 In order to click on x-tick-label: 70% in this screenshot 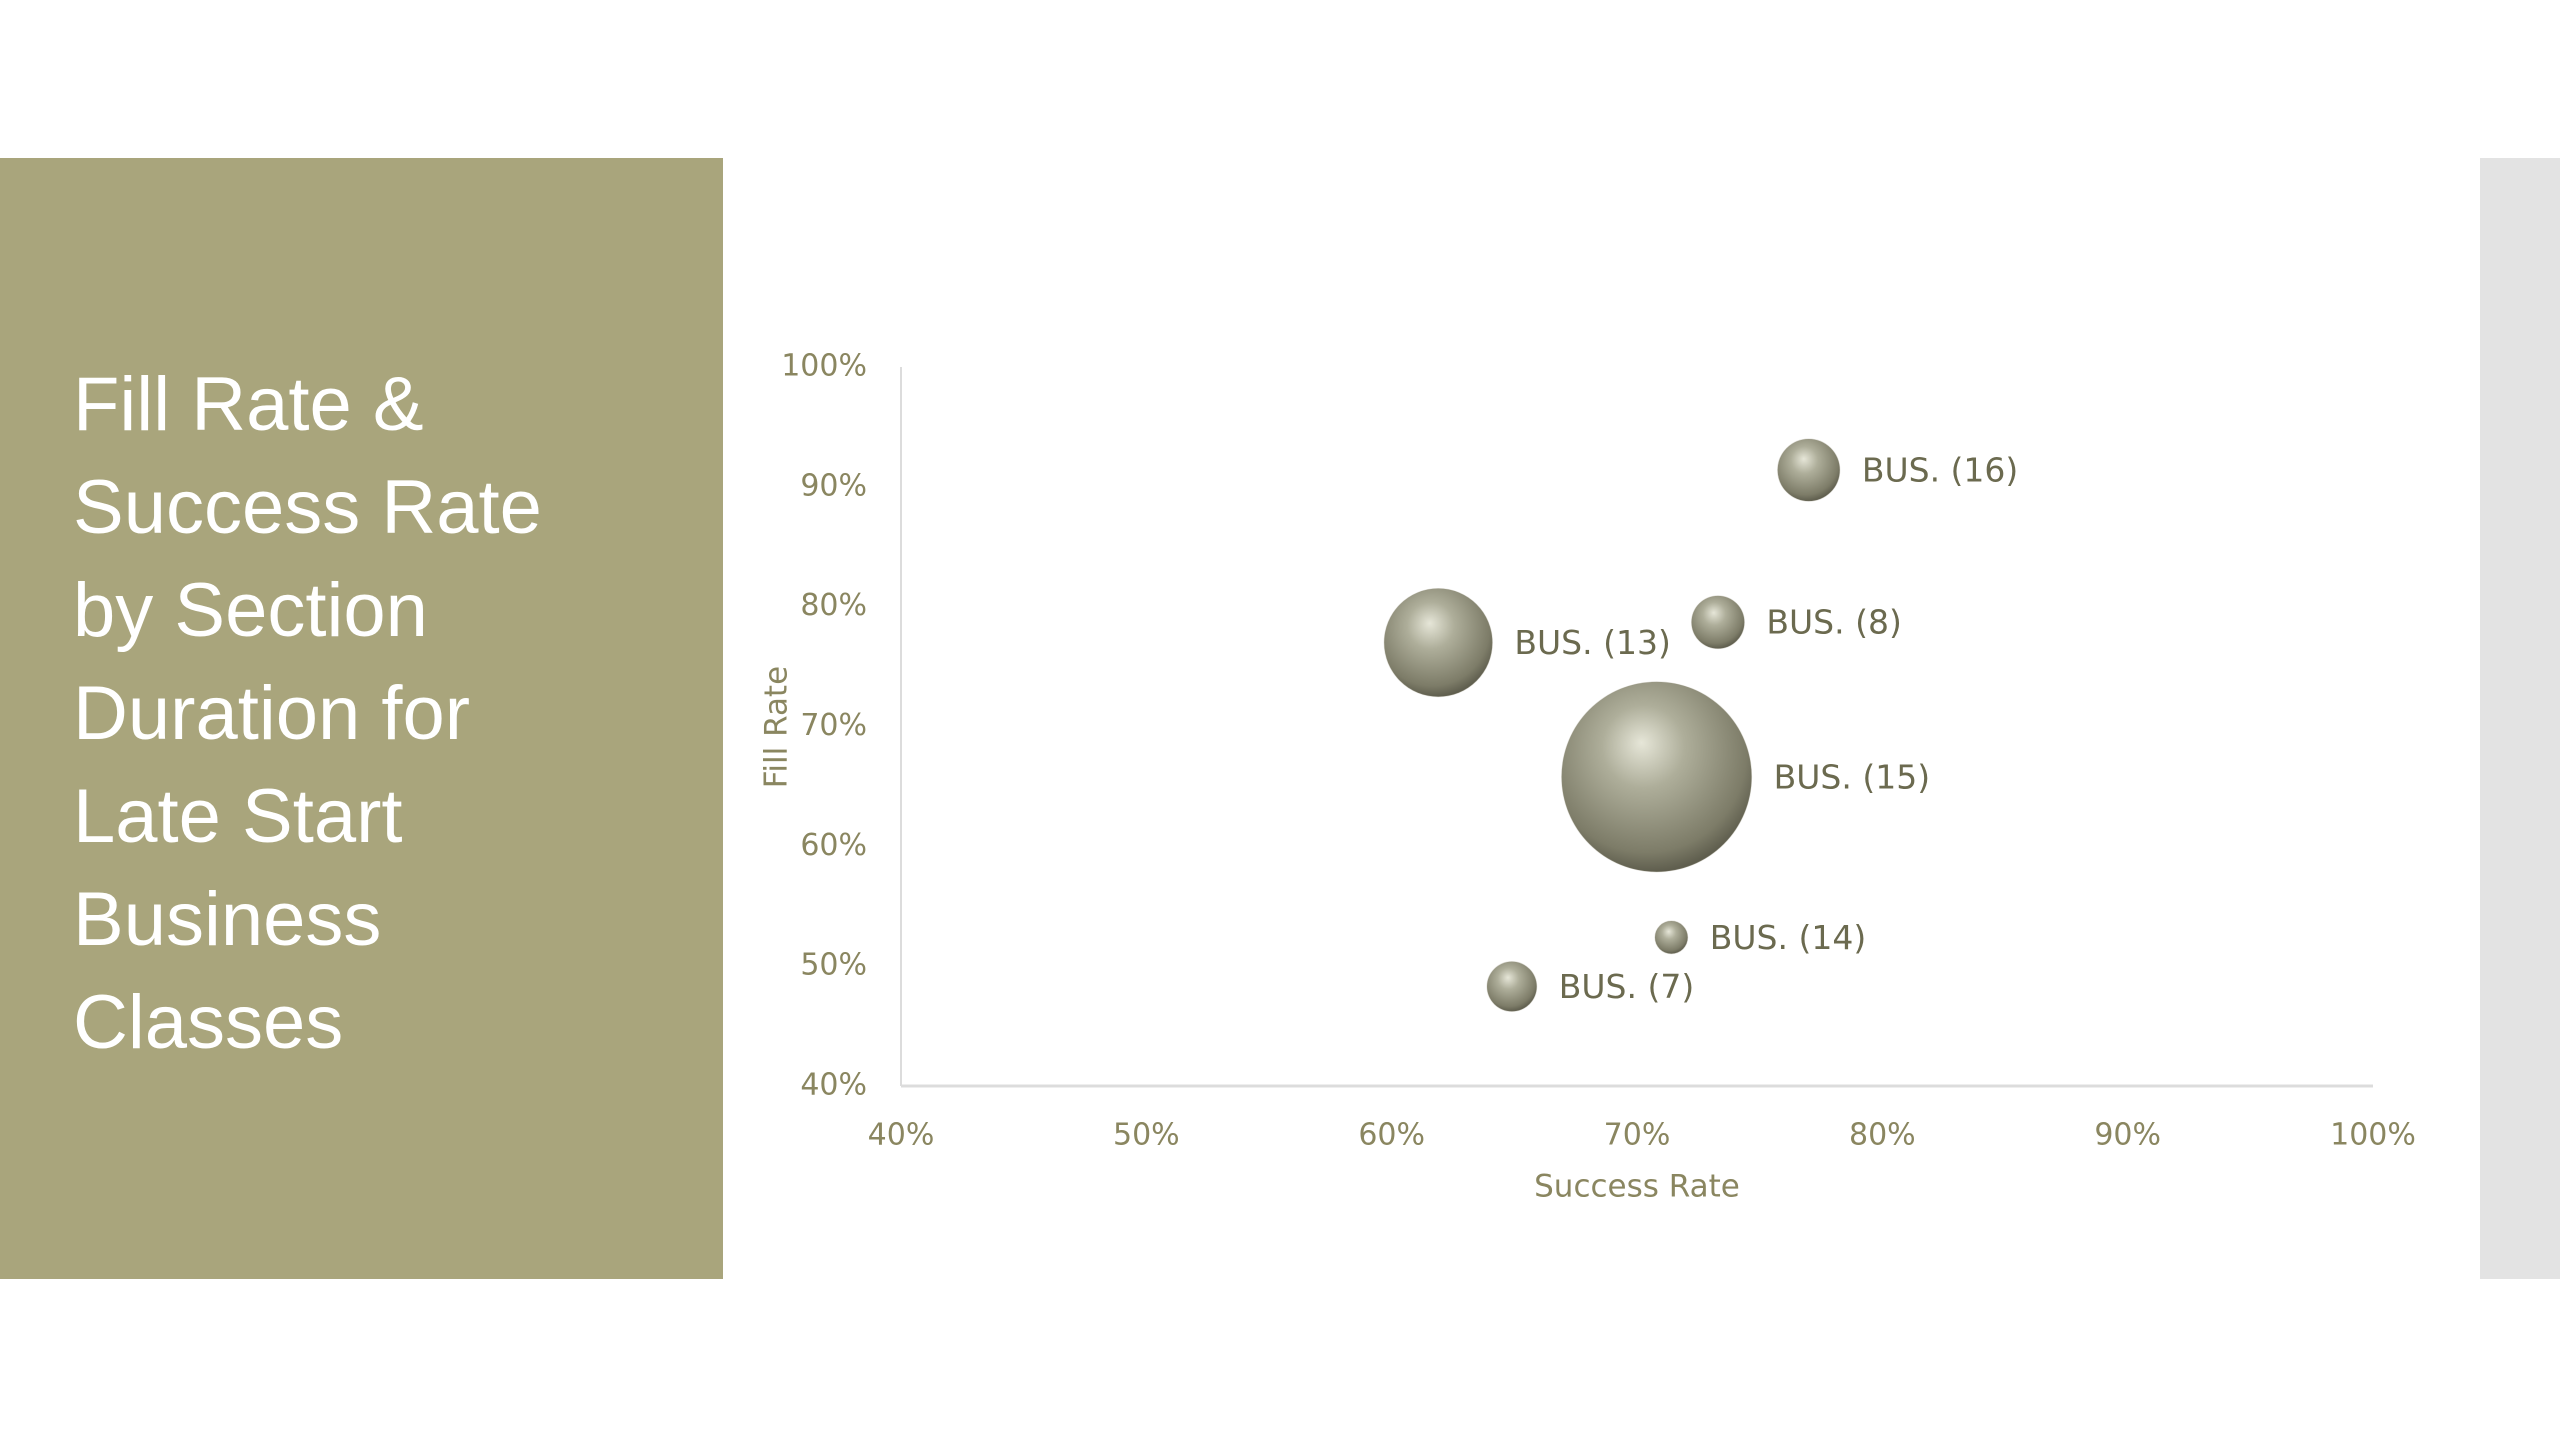, I will do `click(1637, 1135)`.